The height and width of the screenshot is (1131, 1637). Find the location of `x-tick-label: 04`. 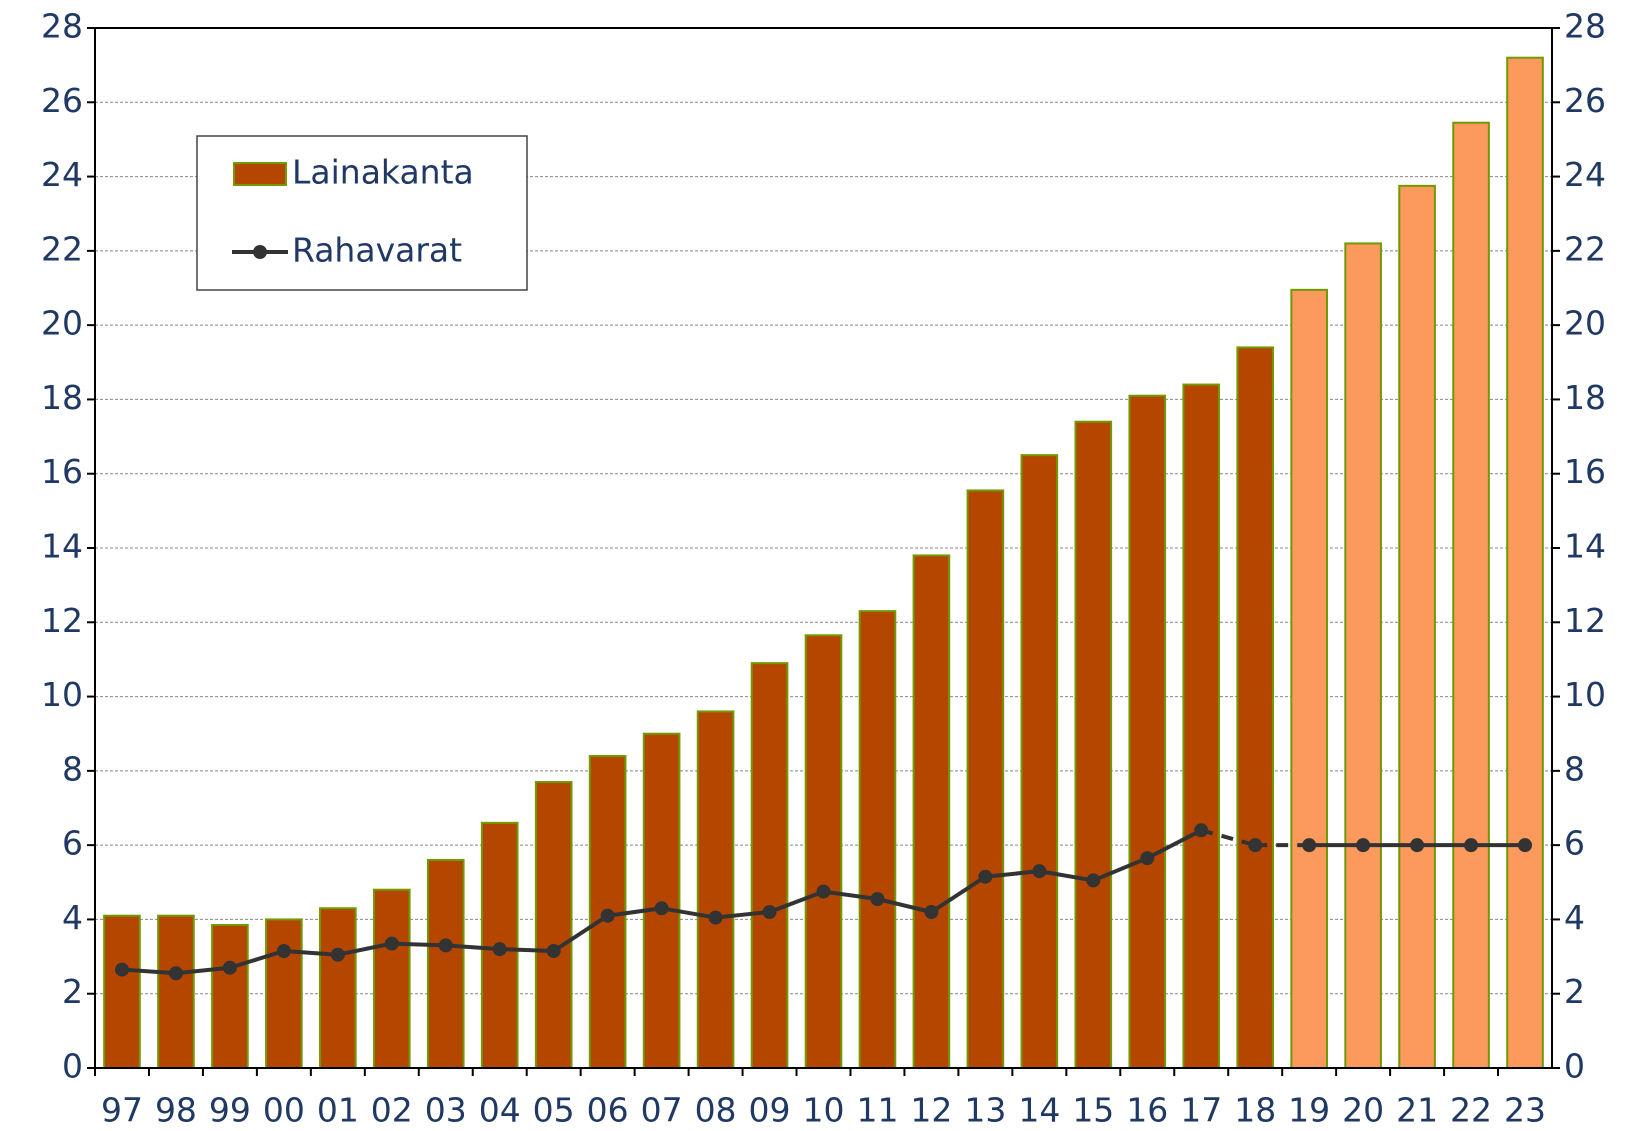

x-tick-label: 04 is located at coordinates (500, 1110).